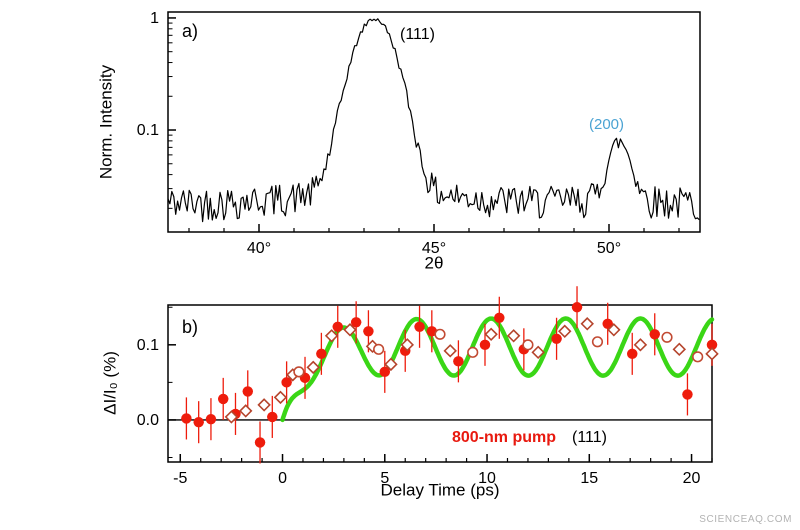 The image size is (800, 530). Describe the element at coordinates (154, 18) in the screenshot. I see `svg-text: 1` at that location.